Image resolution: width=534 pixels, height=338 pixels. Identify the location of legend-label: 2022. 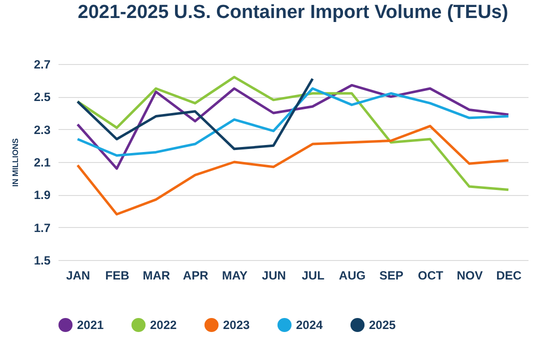
(164, 325).